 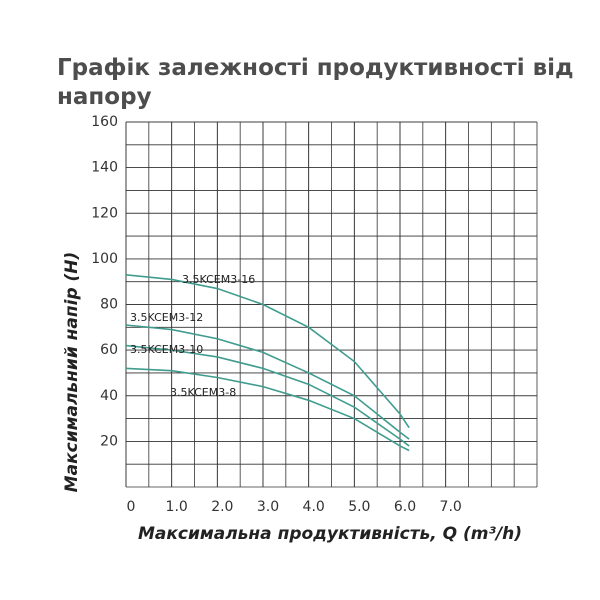 I want to click on x-axis-label: Максимальна продуктивність, Q (m³/h), so click(x=330, y=534).